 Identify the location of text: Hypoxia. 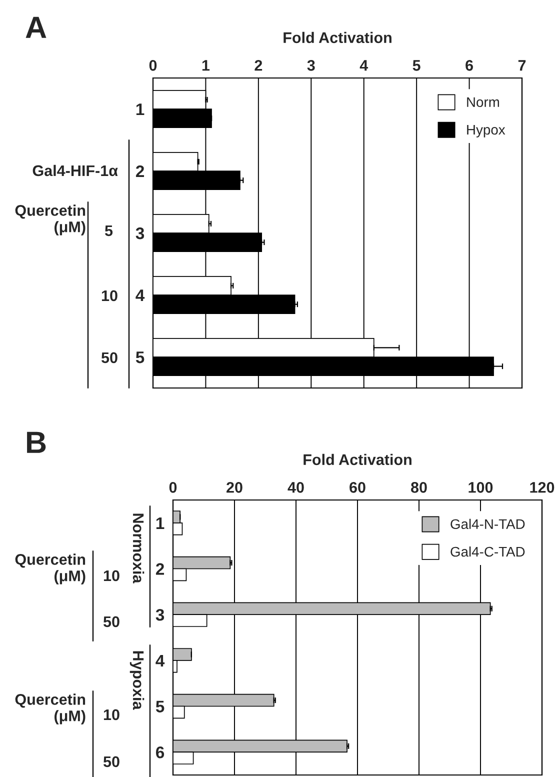
(137, 680).